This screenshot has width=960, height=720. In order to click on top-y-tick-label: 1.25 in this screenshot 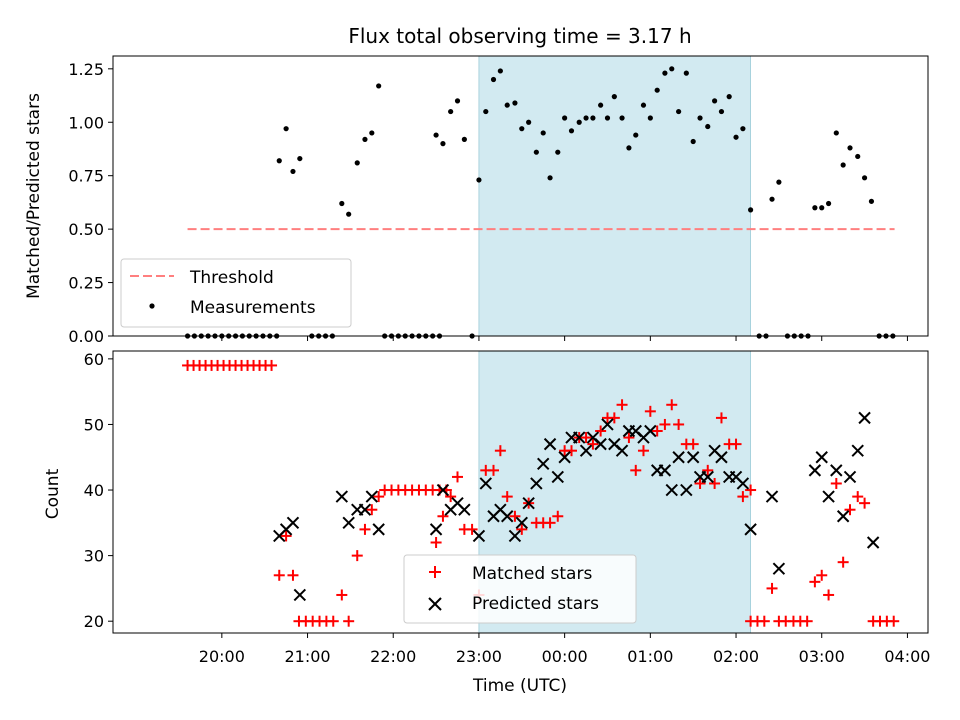, I will do `click(86, 69)`.